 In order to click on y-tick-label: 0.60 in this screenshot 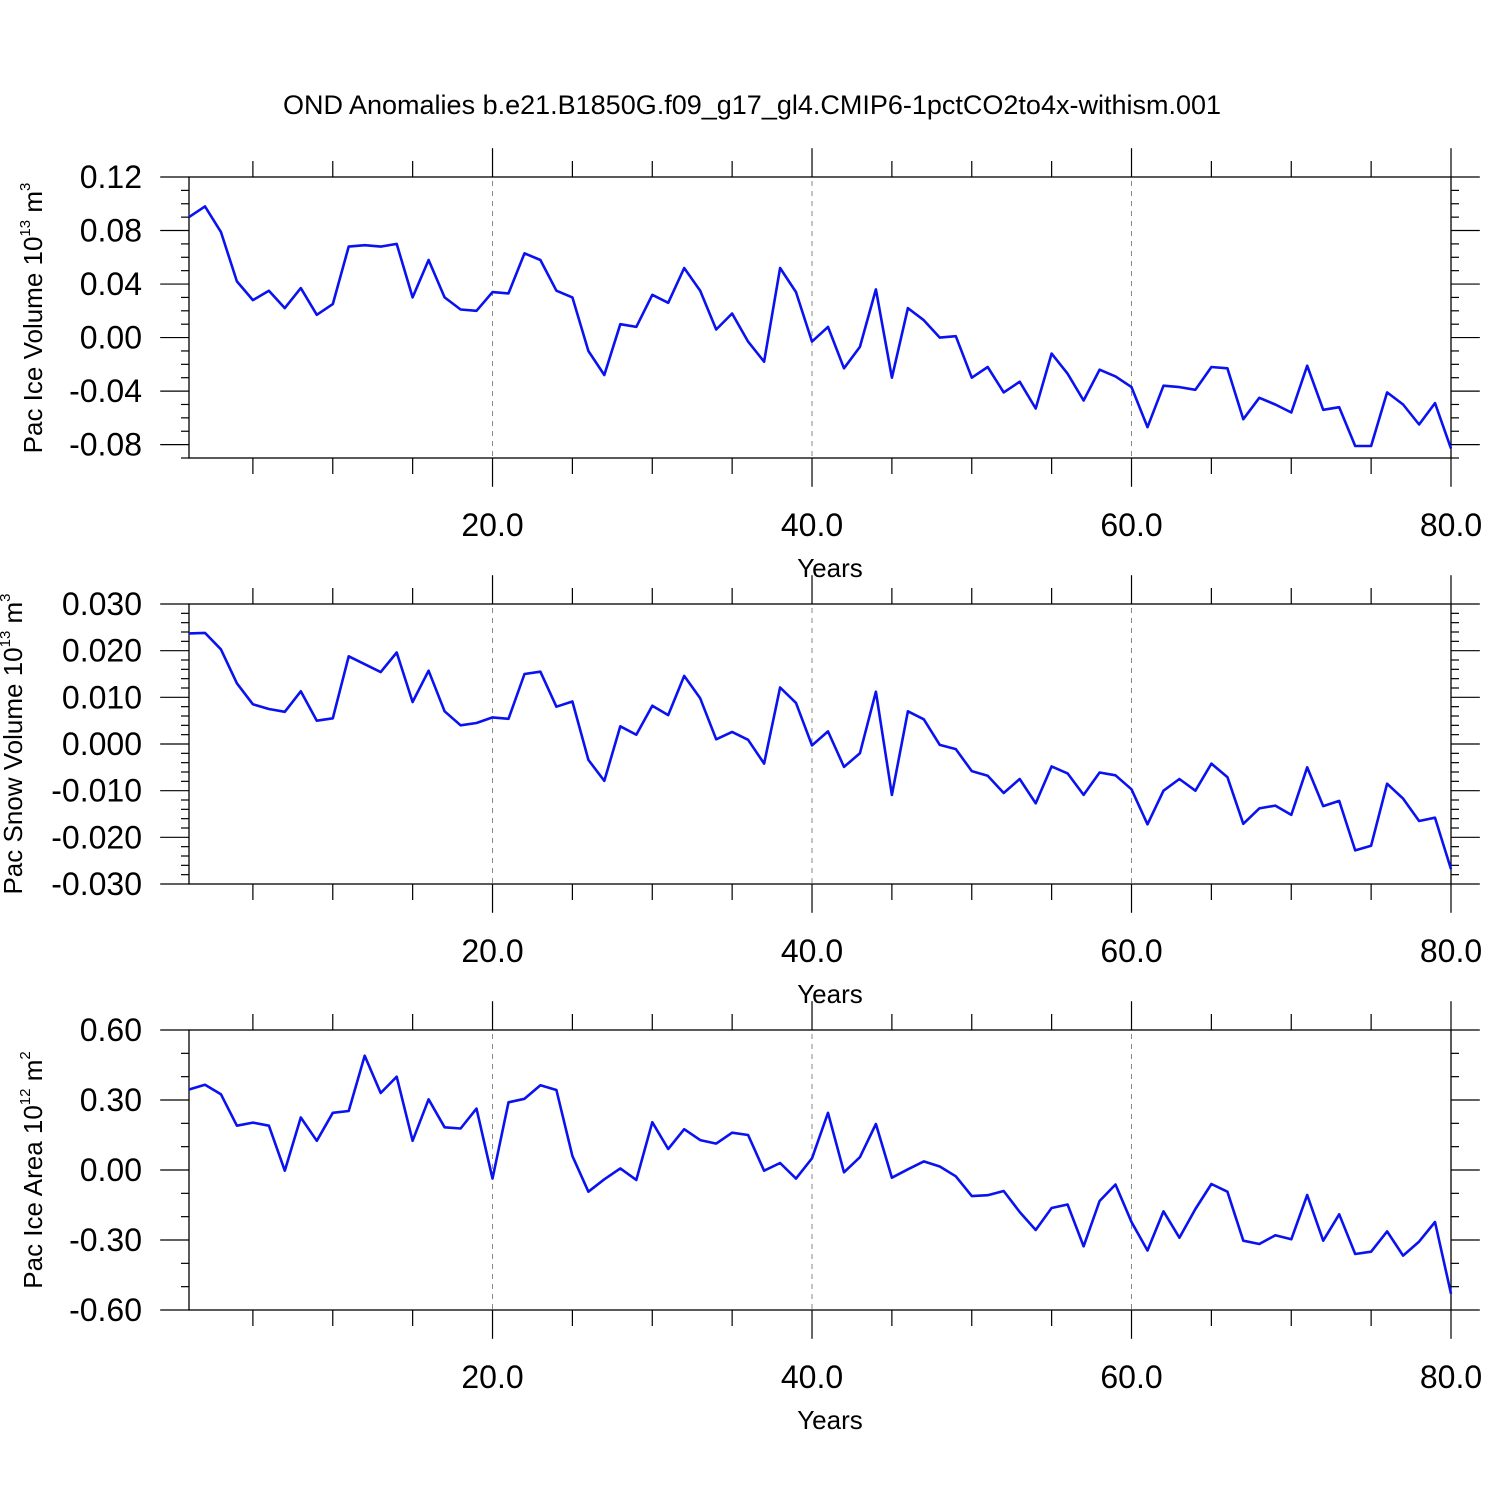, I will do `click(111, 1030)`.